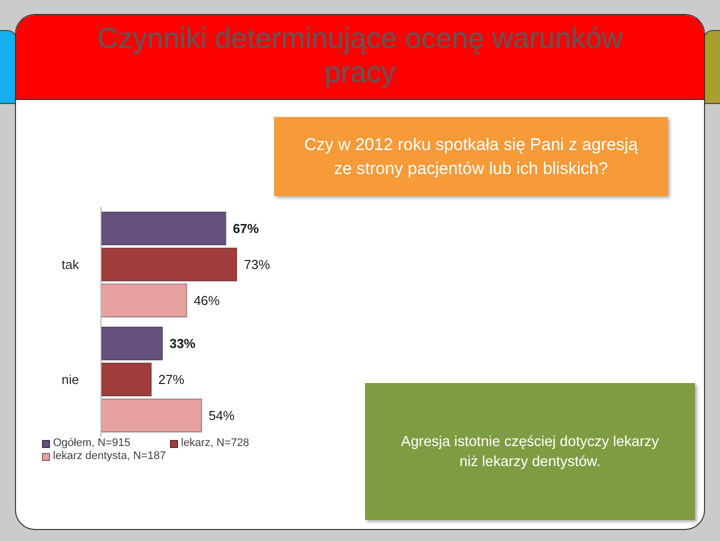 The image size is (720, 541). What do you see at coordinates (182, 344) in the screenshot?
I see `data-label: 33%` at bounding box center [182, 344].